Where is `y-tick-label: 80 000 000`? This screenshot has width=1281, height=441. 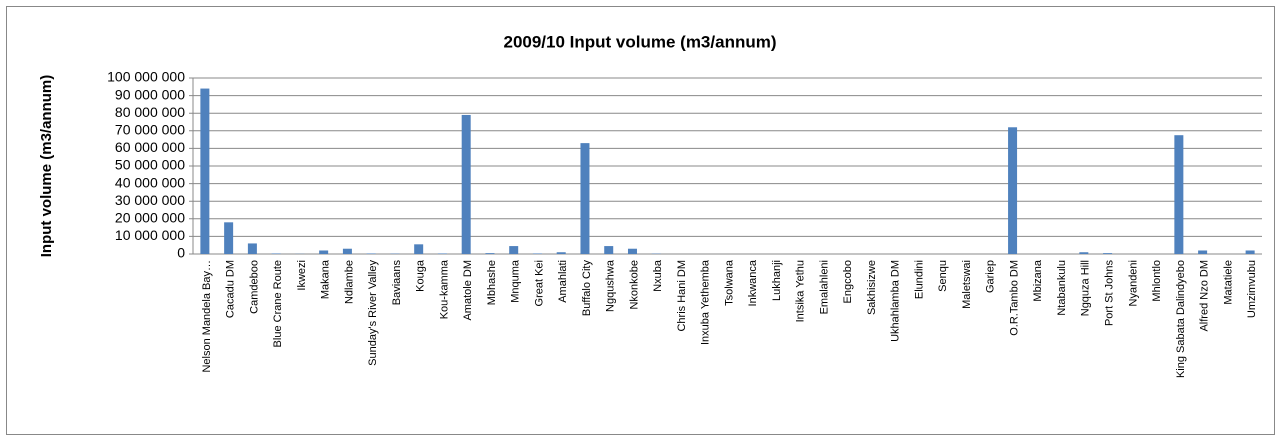
y-tick-label: 80 000 000 is located at coordinates (150, 112).